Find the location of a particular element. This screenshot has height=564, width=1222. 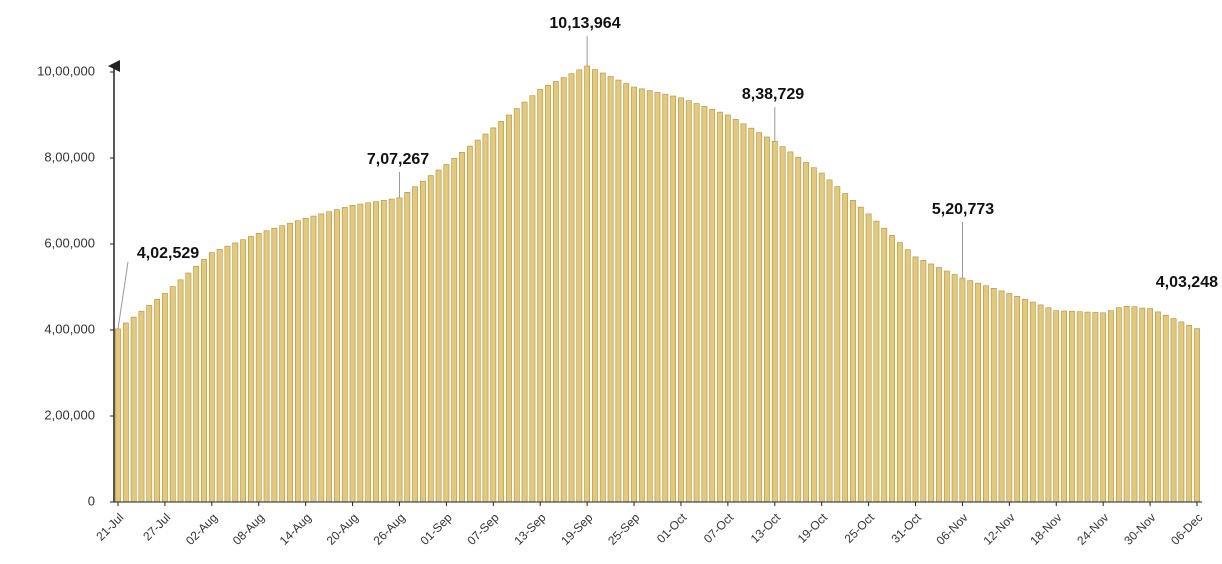

data-label: 4,02,529 is located at coordinates (168, 253).